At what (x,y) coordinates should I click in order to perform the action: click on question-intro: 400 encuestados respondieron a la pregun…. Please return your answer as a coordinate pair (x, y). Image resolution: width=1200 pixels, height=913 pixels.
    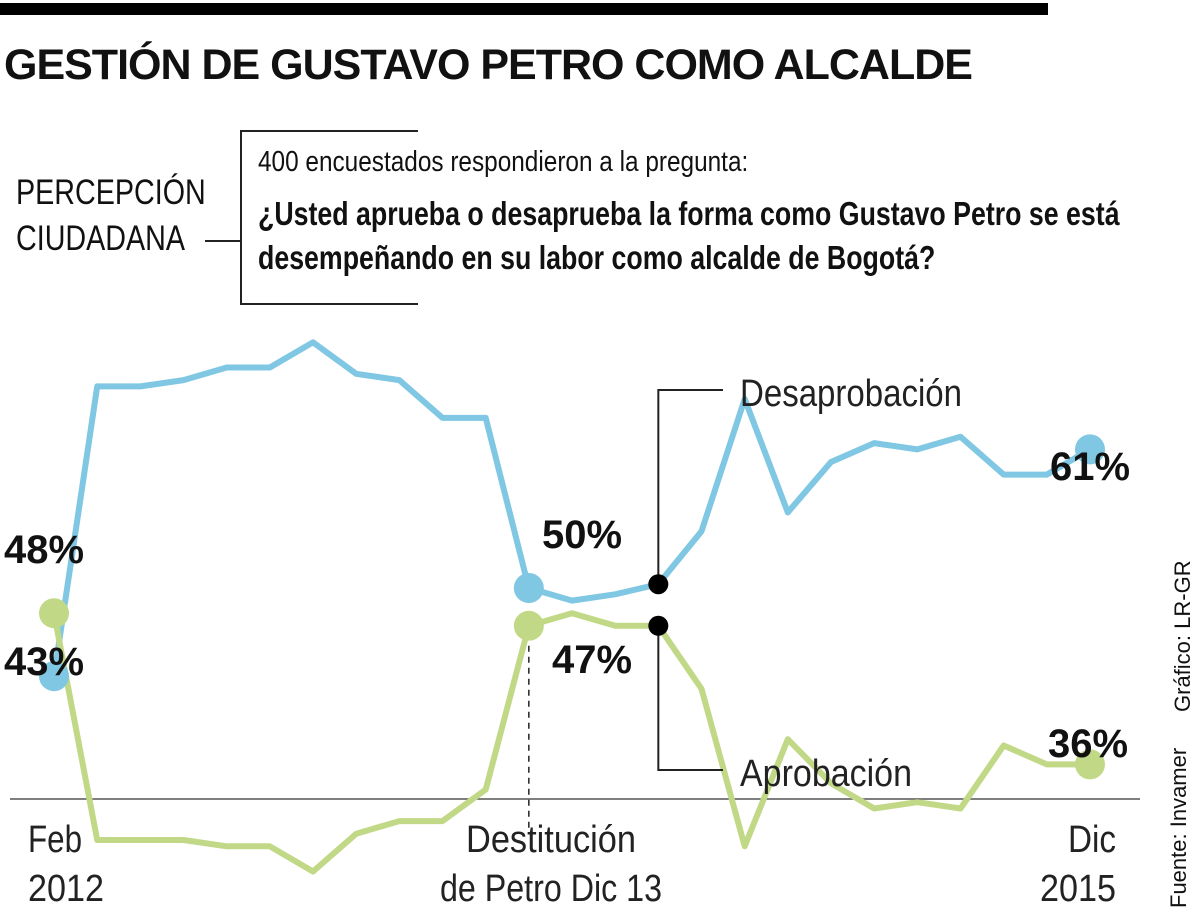
    Looking at the image, I should click on (503, 162).